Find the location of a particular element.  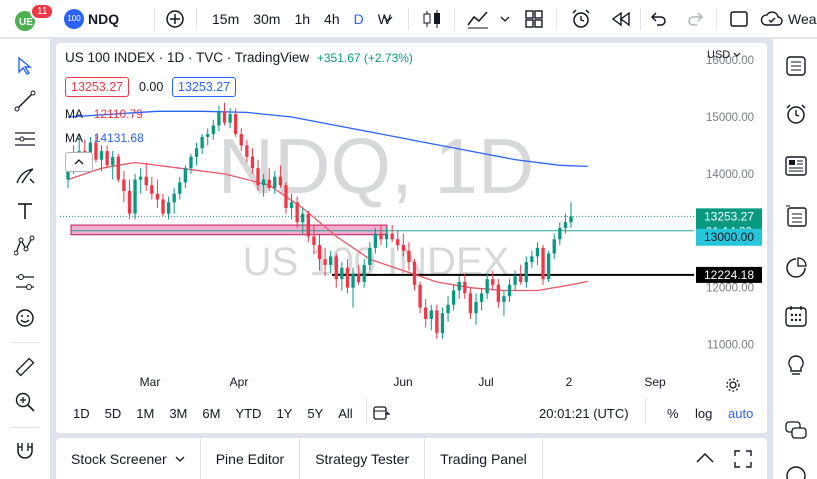

text-tool is located at coordinates (25, 211).